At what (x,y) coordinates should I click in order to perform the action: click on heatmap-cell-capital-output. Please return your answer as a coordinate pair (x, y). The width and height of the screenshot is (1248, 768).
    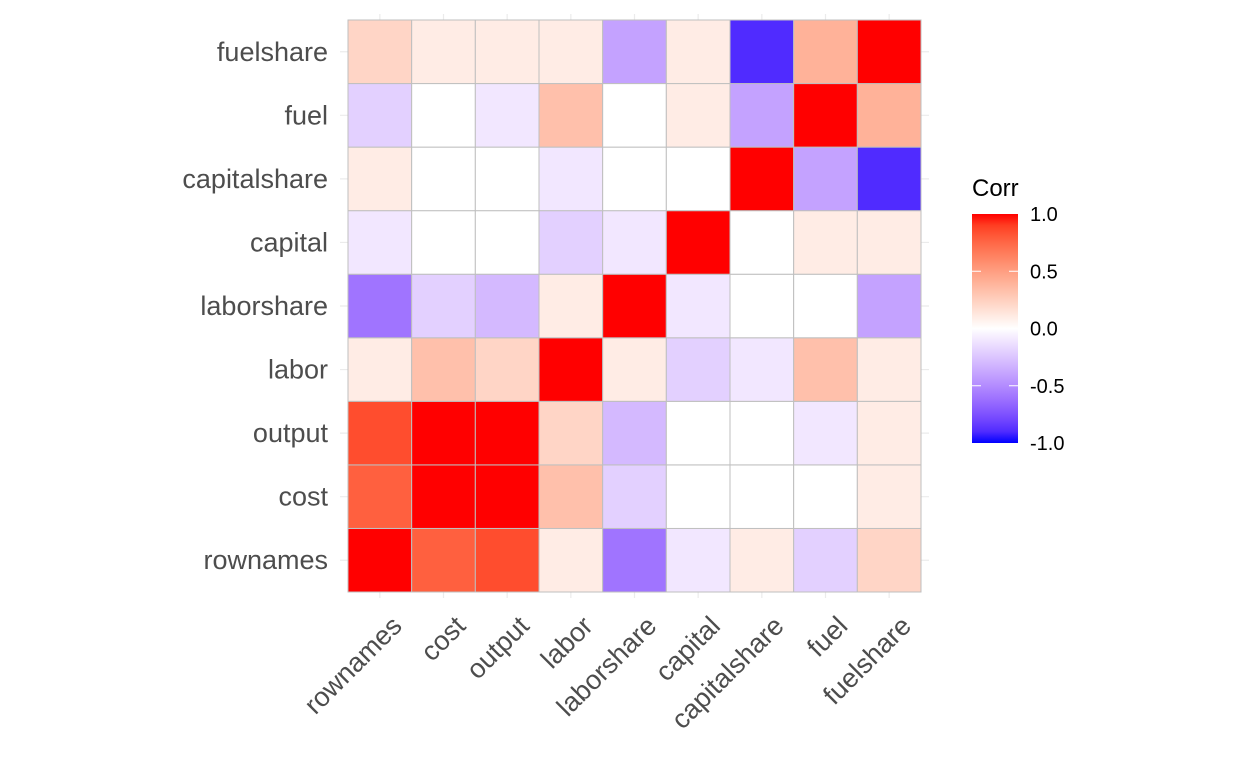
    Looking at the image, I should click on (507, 242).